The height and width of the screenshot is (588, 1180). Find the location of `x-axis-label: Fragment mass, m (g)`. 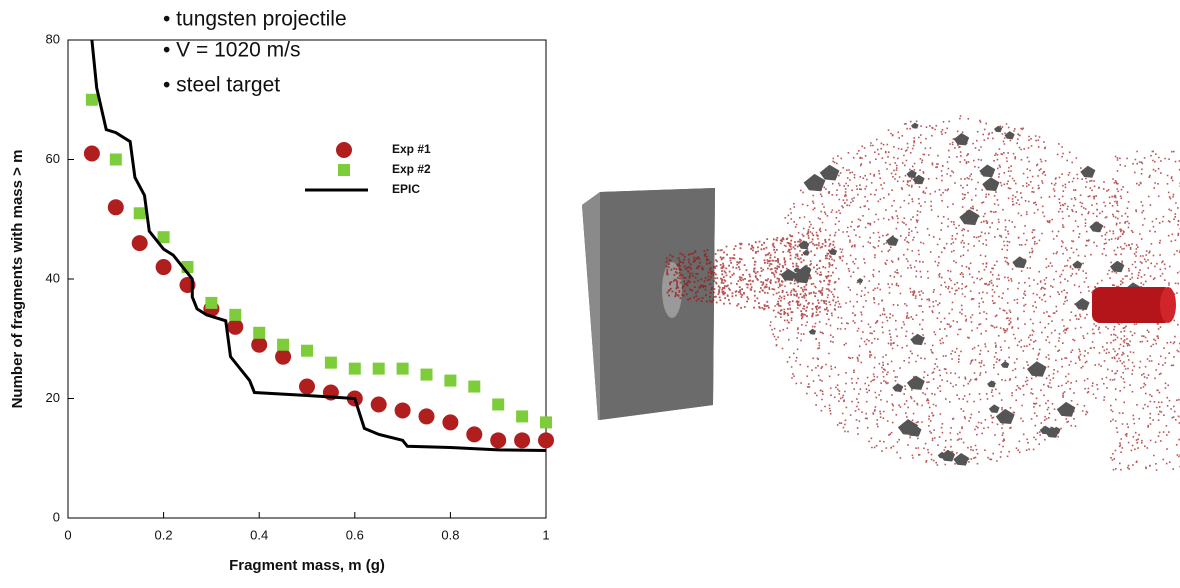

x-axis-label: Fragment mass, m (g) is located at coordinates (307, 565).